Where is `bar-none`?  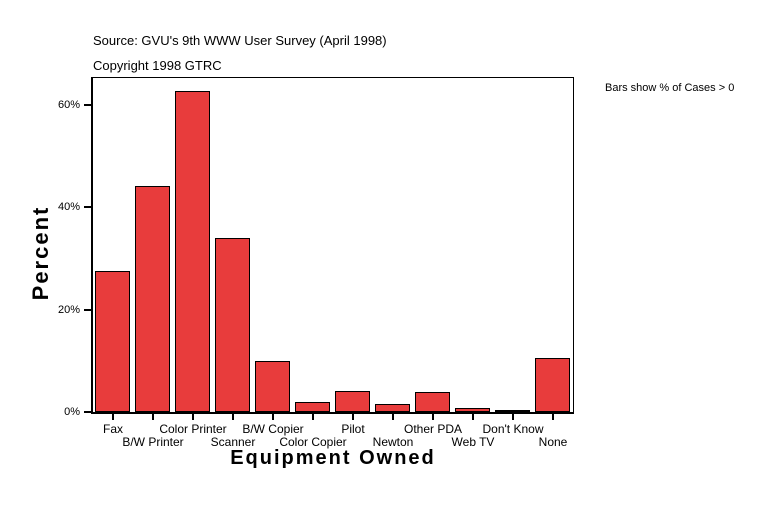
bar-none is located at coordinates (552, 385).